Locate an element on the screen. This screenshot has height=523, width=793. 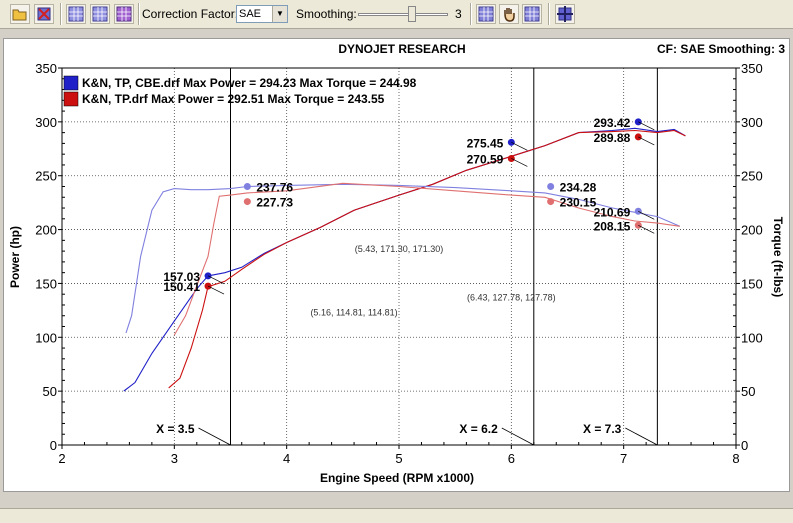
y-tick-label-left: 350 is located at coordinates (46, 68).